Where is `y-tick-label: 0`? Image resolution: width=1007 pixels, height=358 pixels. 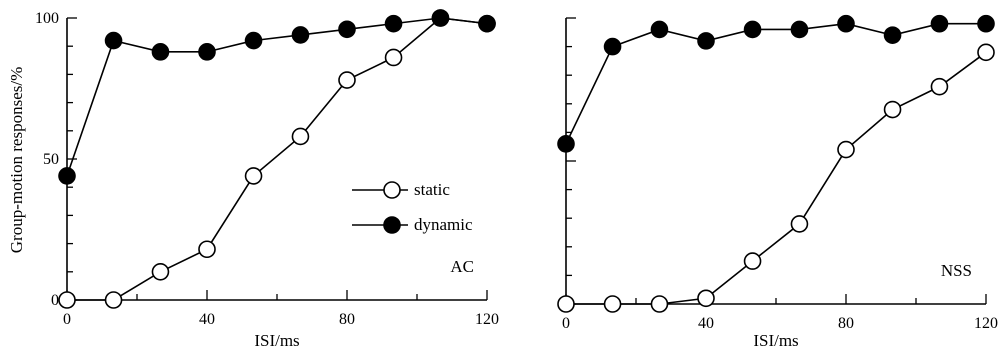 y-tick-label: 0 is located at coordinates (55, 300).